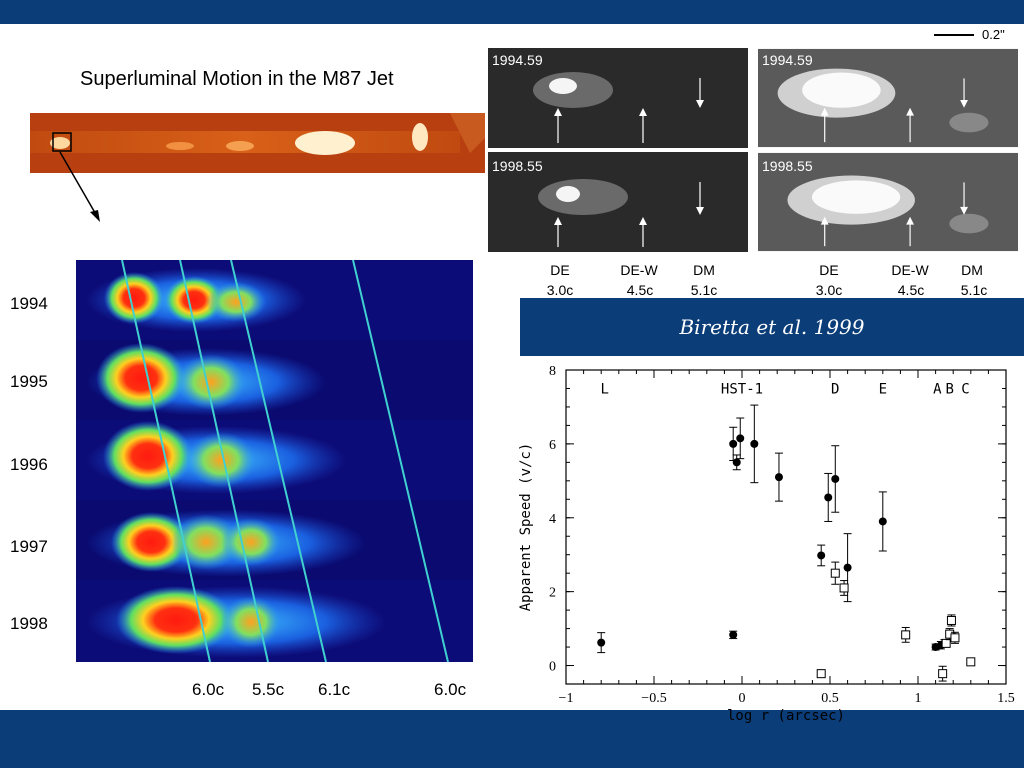 This screenshot has height=768, width=1024. I want to click on x-tick-label: 1.5, so click(1006, 698).